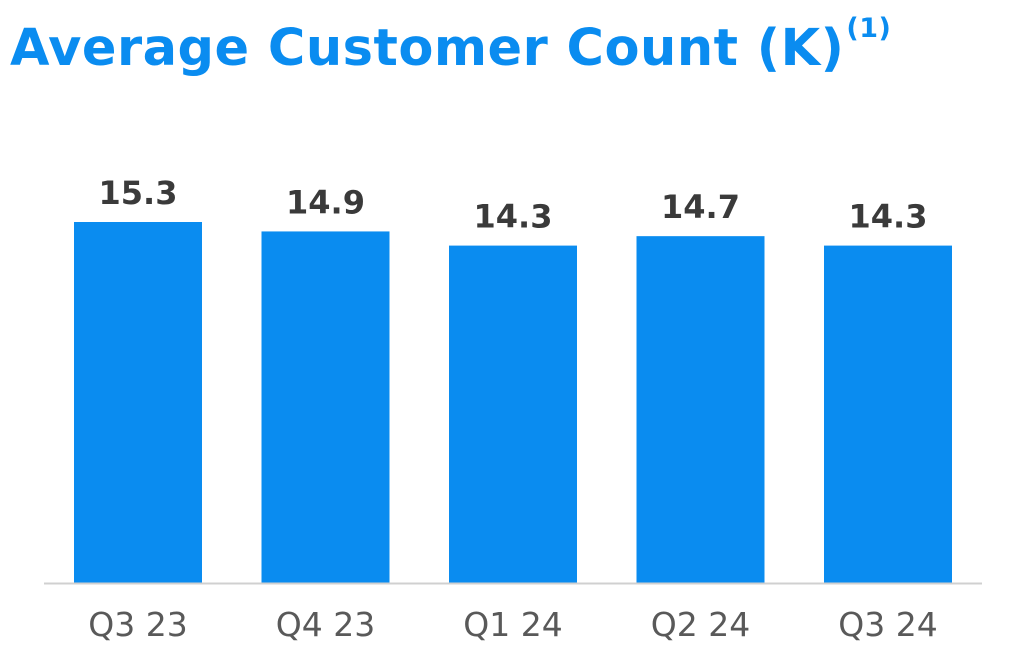  Describe the element at coordinates (427, 48) in the screenshot. I see `chart-title-text: Average Customer Count (K)` at that location.